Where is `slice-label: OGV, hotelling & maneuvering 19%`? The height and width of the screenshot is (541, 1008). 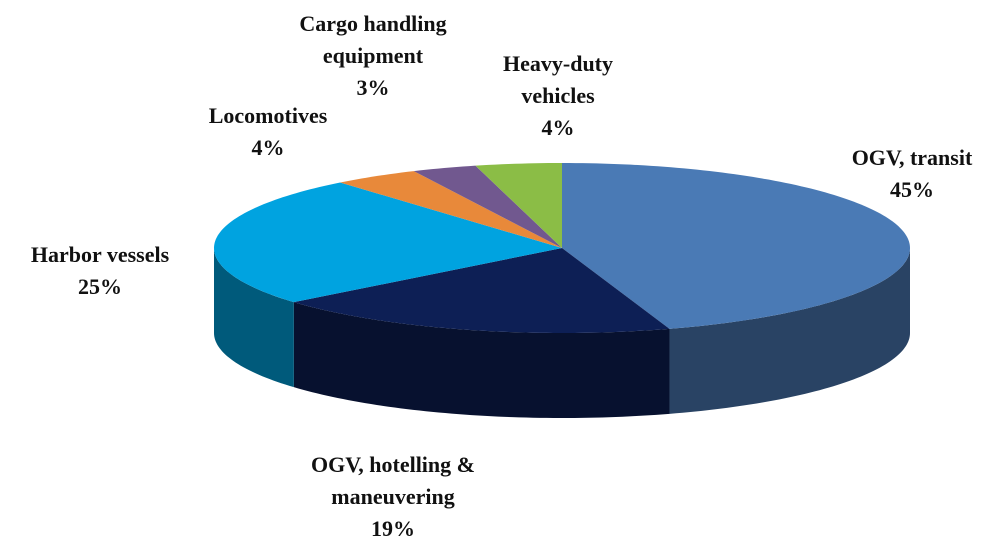
slice-label: OGV, hotelling & maneuvering 19% is located at coordinates (393, 495).